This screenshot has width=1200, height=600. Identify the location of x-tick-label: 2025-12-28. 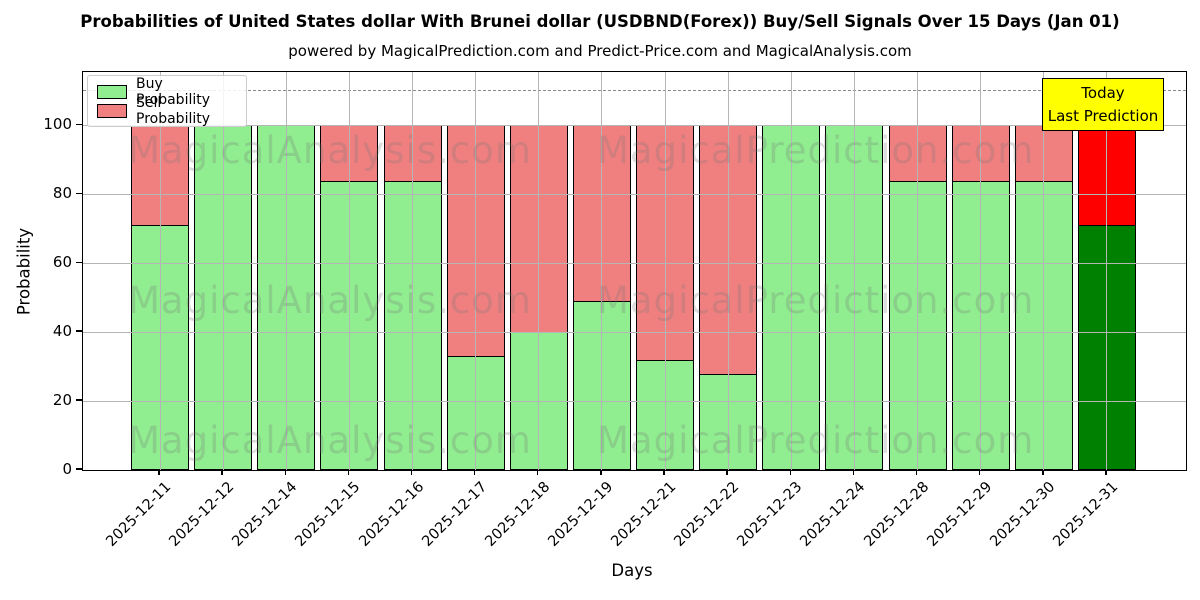
(896, 514).